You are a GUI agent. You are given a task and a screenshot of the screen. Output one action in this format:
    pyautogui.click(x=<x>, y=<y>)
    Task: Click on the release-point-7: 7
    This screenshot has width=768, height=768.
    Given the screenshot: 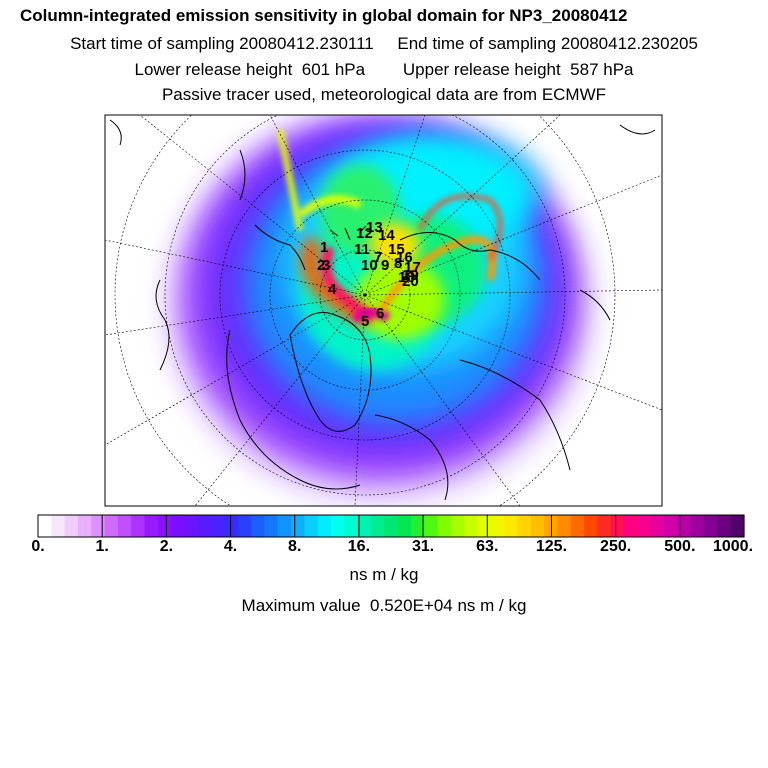 What is the action you would take?
    pyautogui.click(x=378, y=257)
    